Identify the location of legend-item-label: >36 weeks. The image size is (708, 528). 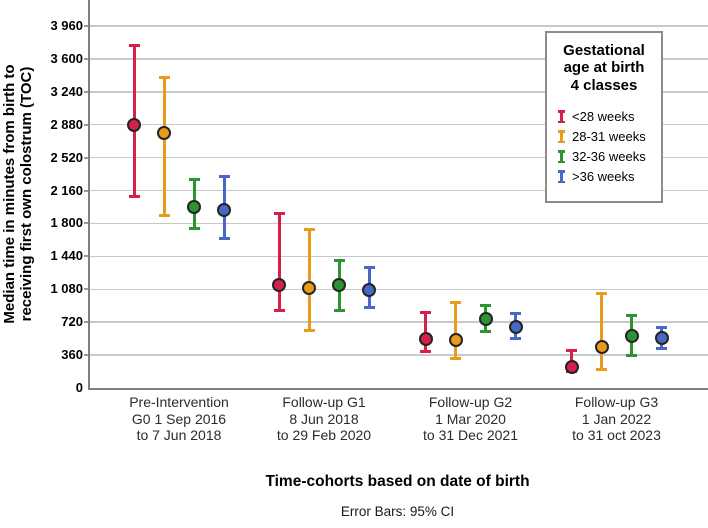
(603, 177).